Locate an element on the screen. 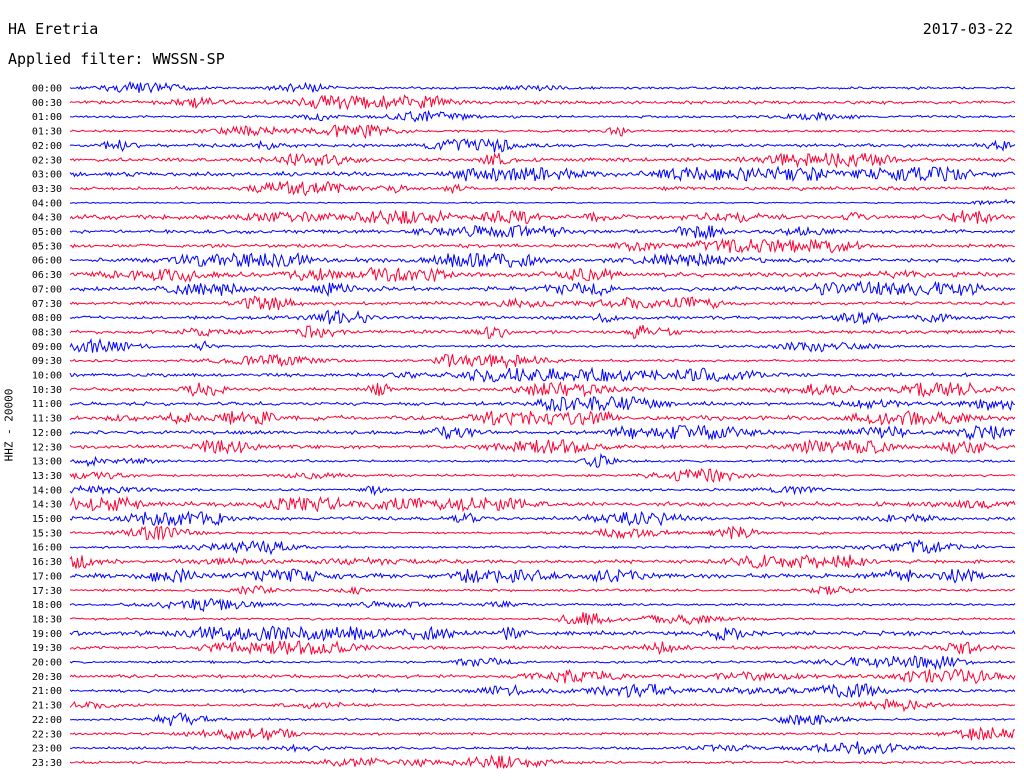 Image resolution: width=1024 pixels, height=780 pixels. time-tick-label: 09:00 is located at coordinates (47, 347).